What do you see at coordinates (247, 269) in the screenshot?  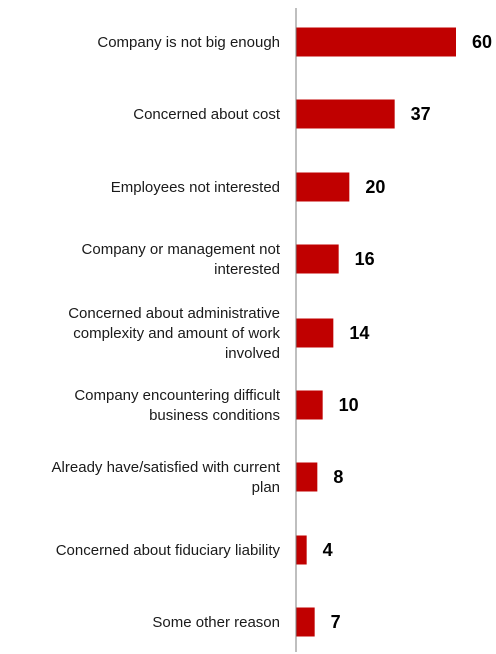 I see `category-label-3-line-1: interested` at bounding box center [247, 269].